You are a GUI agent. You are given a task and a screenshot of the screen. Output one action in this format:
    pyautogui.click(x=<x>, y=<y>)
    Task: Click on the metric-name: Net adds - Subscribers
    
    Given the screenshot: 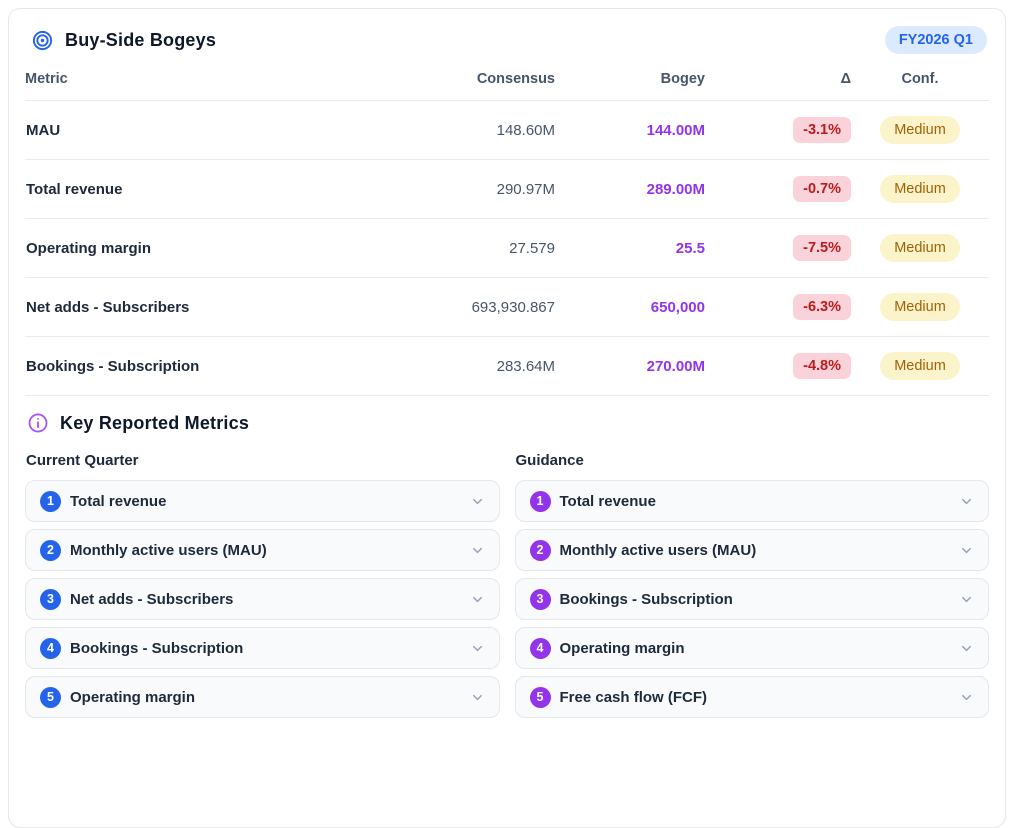 What is the action you would take?
    pyautogui.click(x=214, y=307)
    